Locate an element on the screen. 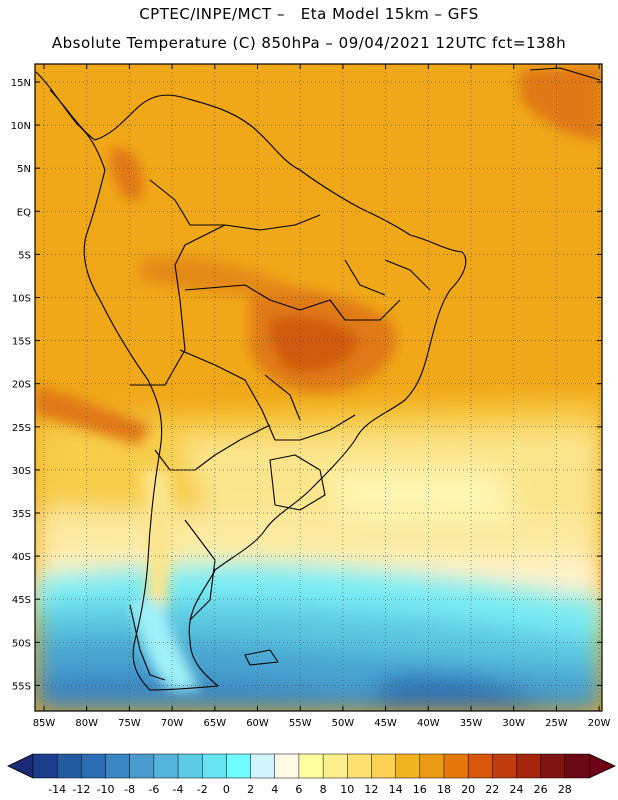  colorbar-value-label: -14 is located at coordinates (57, 789).